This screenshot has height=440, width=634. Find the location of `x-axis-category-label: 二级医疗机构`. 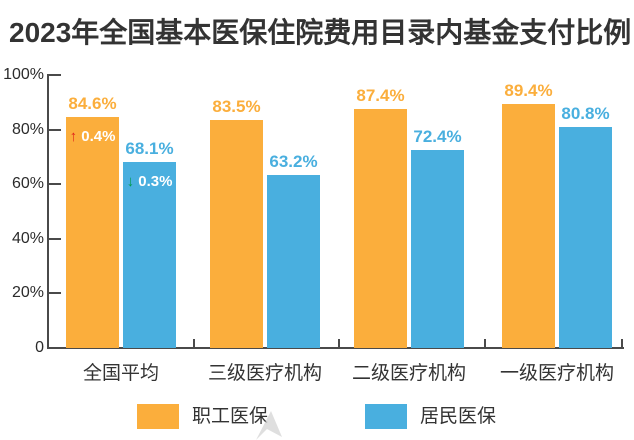

x-axis-category-label: 二级医疗机构 is located at coordinates (409, 373).